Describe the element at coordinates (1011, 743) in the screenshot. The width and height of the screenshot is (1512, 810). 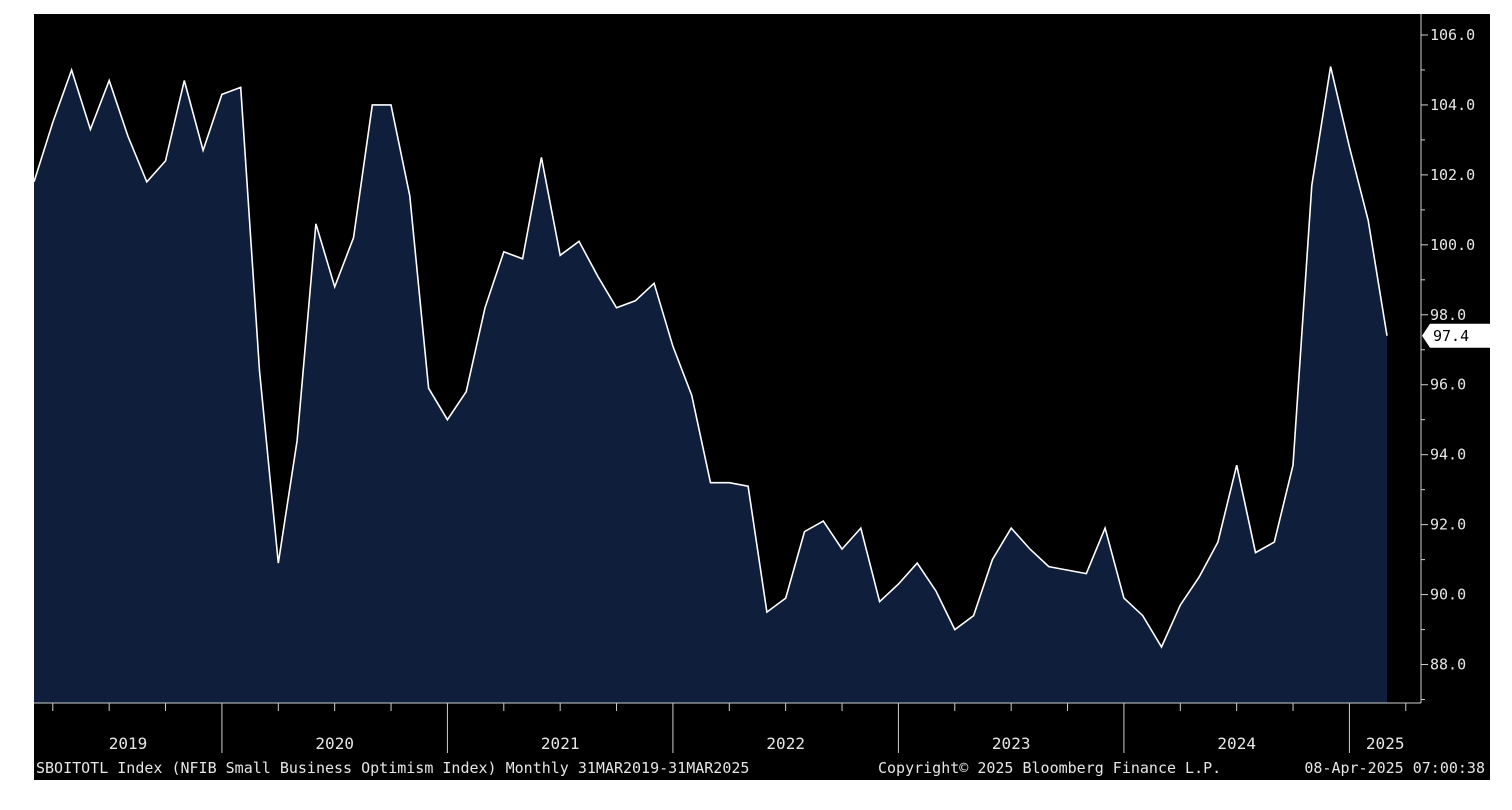
I see `x-tick-label-2023: 2023` at that location.